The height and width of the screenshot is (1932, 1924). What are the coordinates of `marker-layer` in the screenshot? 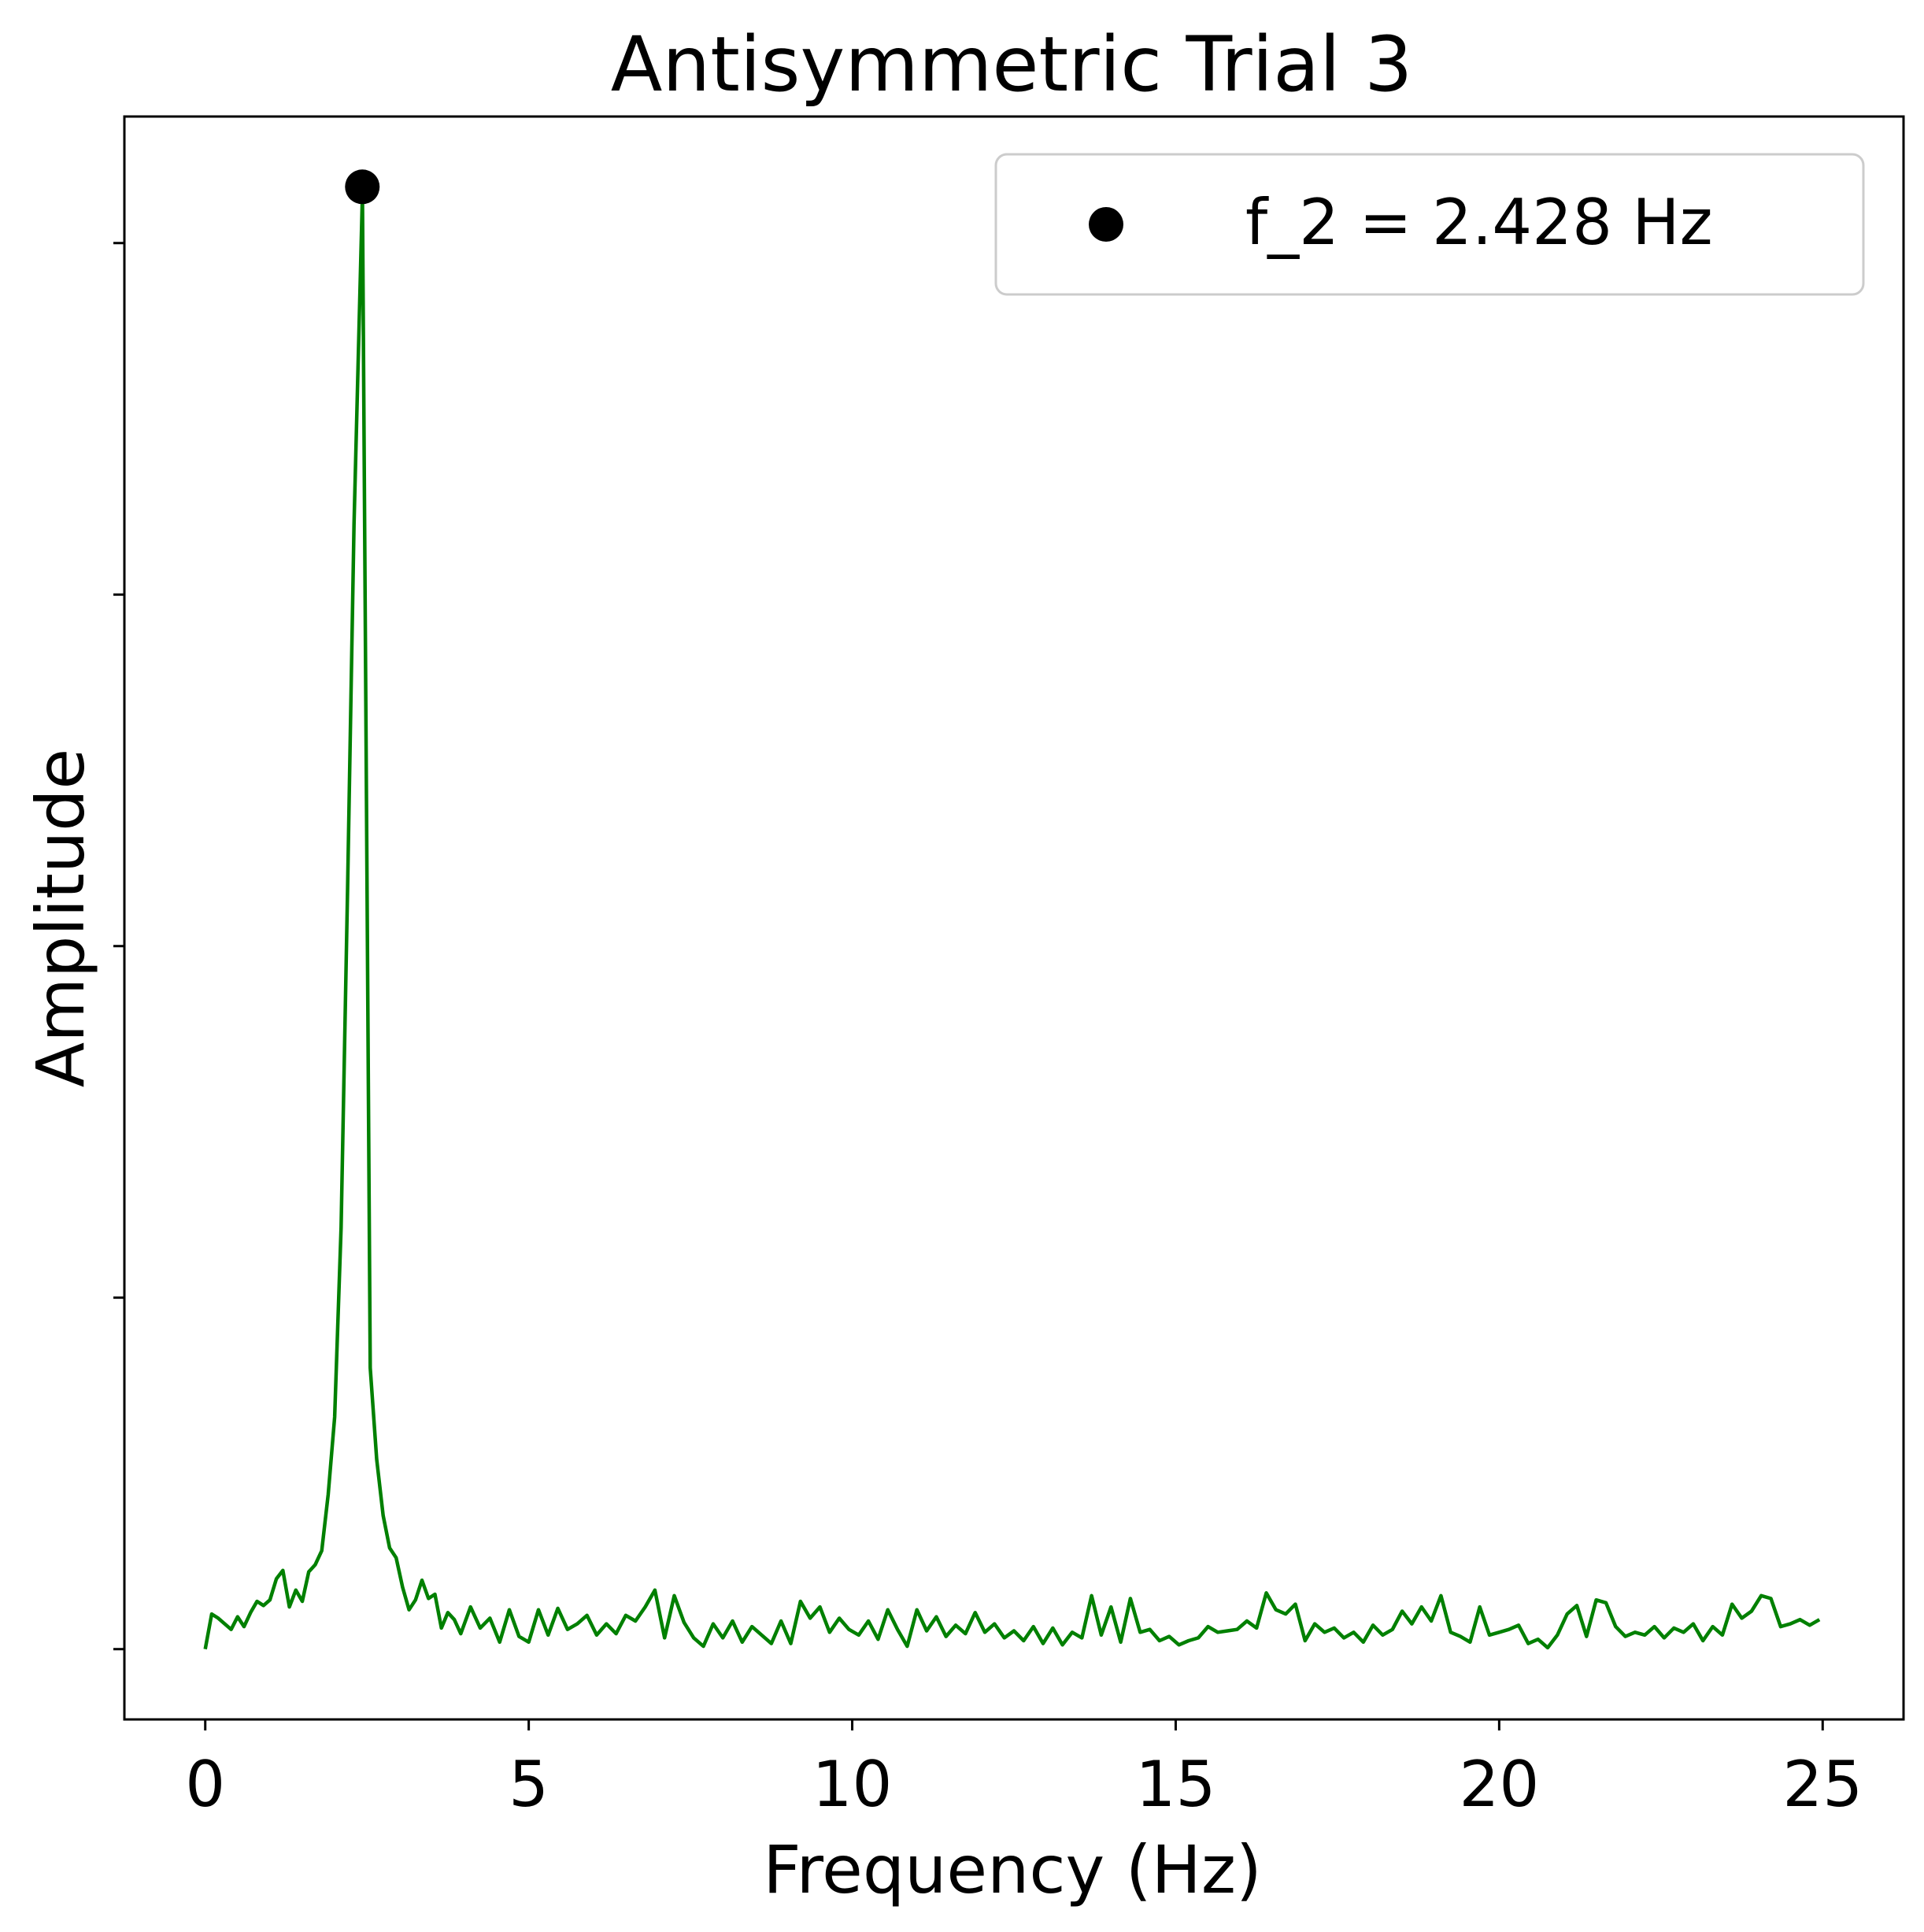 It's located at (362, 187).